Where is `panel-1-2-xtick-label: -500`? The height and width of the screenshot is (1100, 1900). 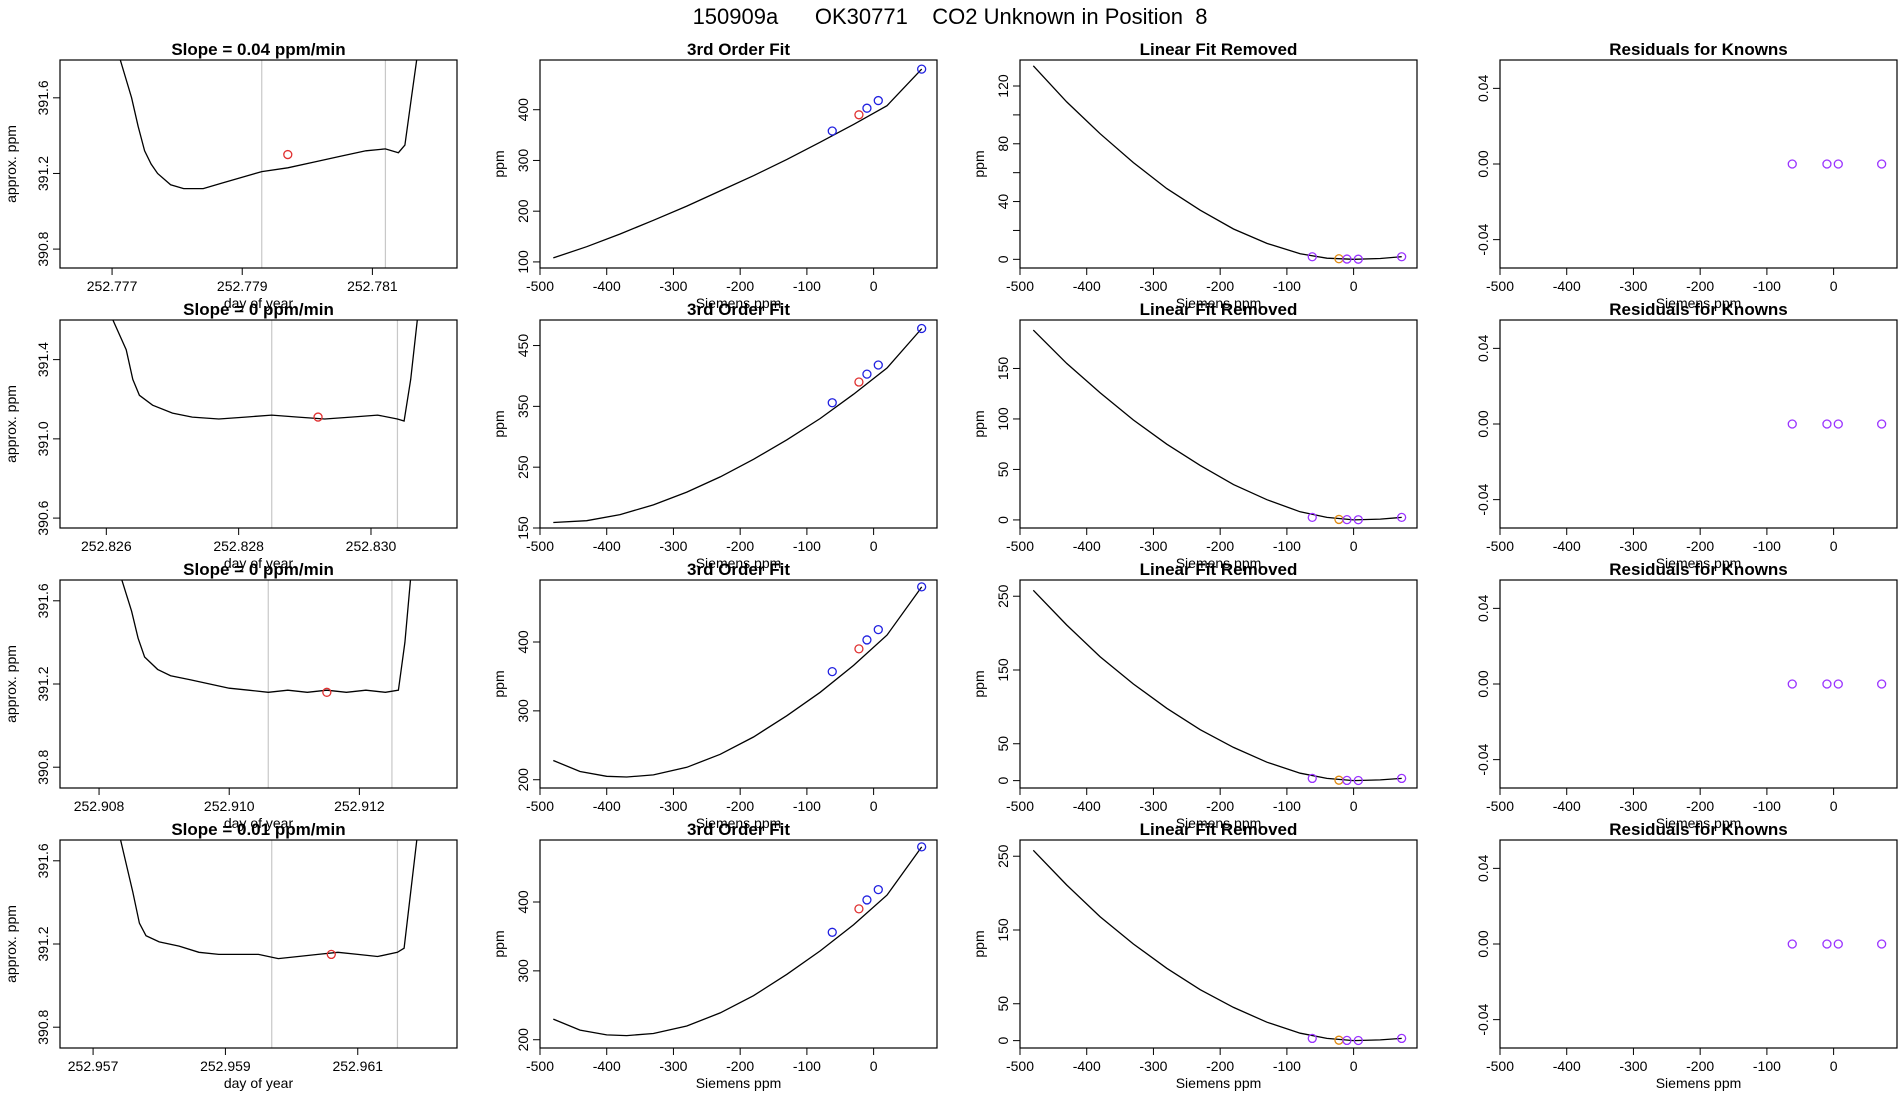
panel-1-2-xtick-label: -500 is located at coordinates (540, 286).